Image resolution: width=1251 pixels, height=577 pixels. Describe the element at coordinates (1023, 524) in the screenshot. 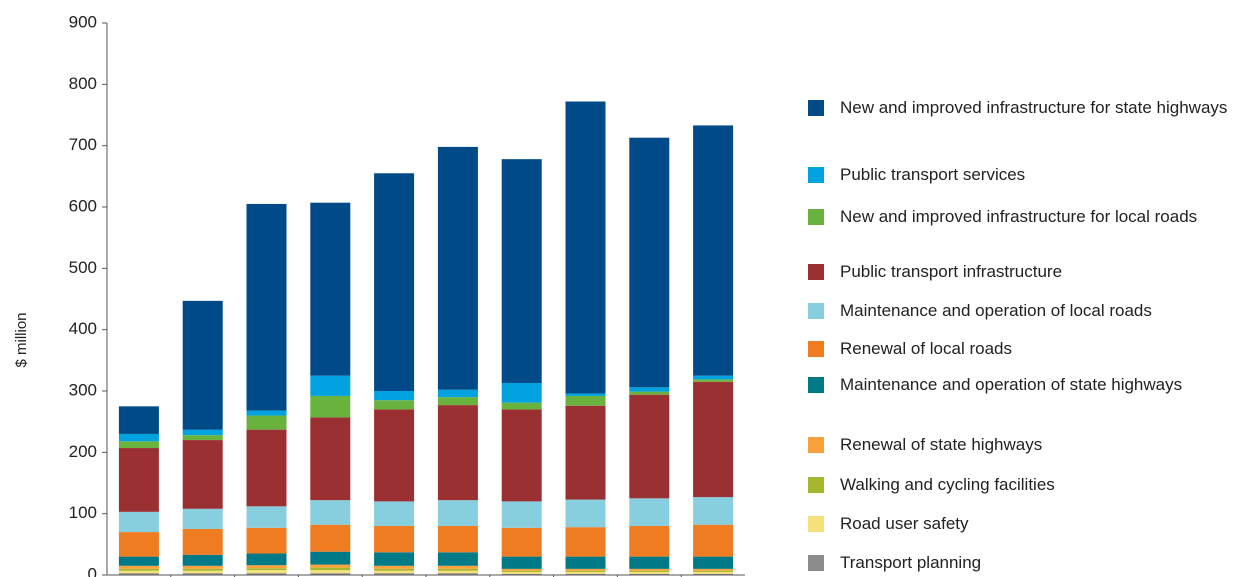

I see `legend-item: Road user safety` at that location.